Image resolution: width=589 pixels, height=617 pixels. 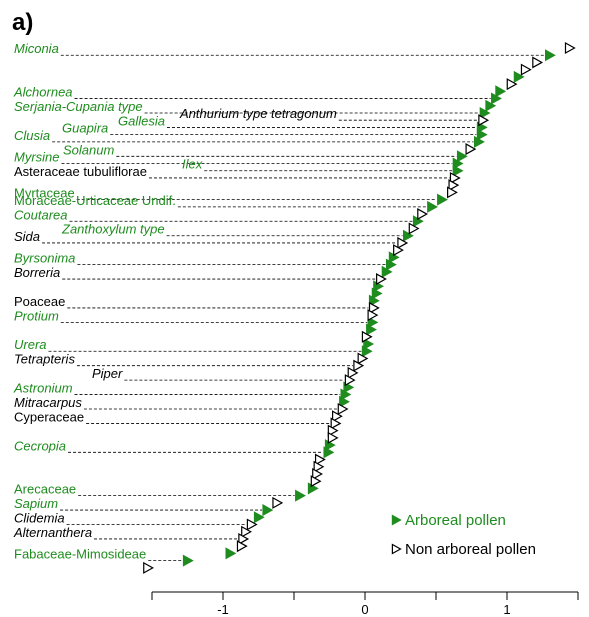 I want to click on taxon-label: Gallesia, so click(x=141, y=120).